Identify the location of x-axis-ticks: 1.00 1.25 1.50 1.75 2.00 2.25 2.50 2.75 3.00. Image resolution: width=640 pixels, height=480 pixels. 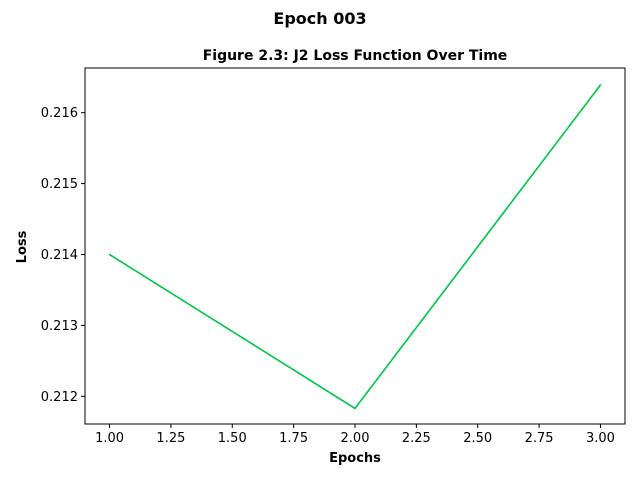
(355, 435).